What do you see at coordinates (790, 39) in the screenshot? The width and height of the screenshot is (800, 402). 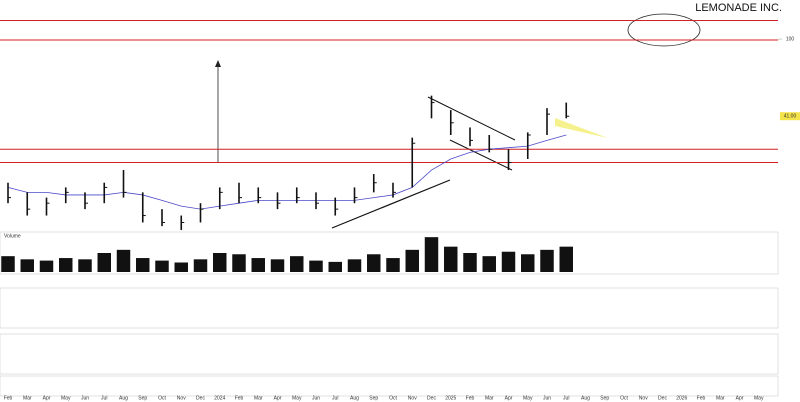 I see `y-tick-label: 100` at bounding box center [790, 39].